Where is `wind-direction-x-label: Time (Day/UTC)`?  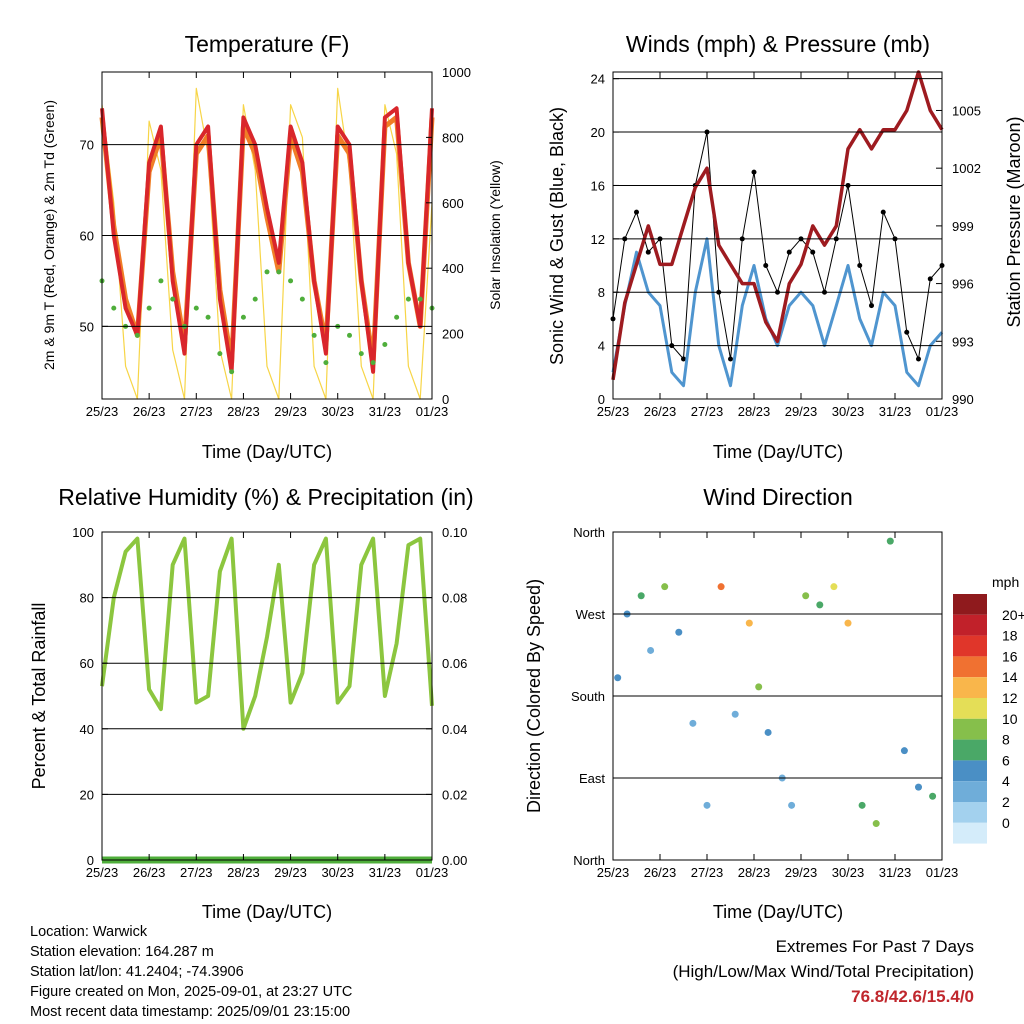 wind-direction-x-label: Time (Day/UTC) is located at coordinates (778, 912).